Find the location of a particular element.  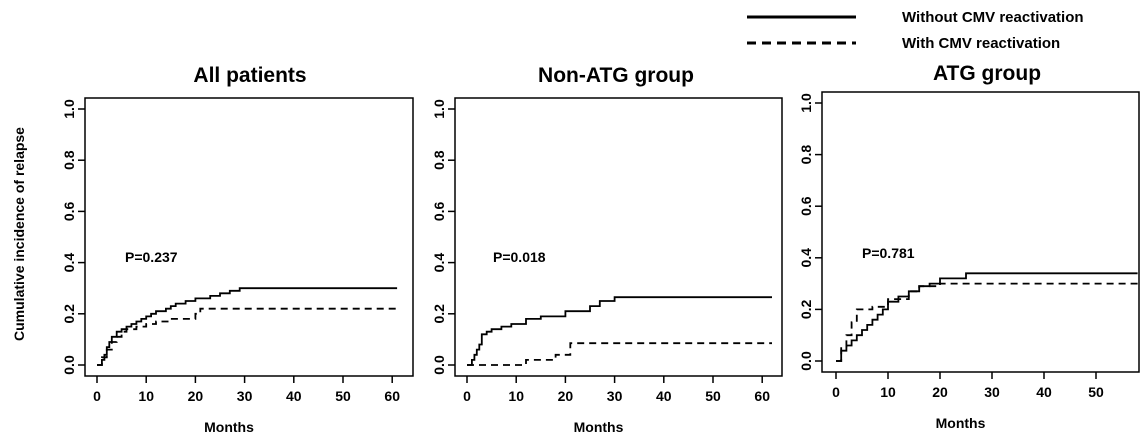

legend-label-with-cmv: With CMV reactivation is located at coordinates (981, 43).